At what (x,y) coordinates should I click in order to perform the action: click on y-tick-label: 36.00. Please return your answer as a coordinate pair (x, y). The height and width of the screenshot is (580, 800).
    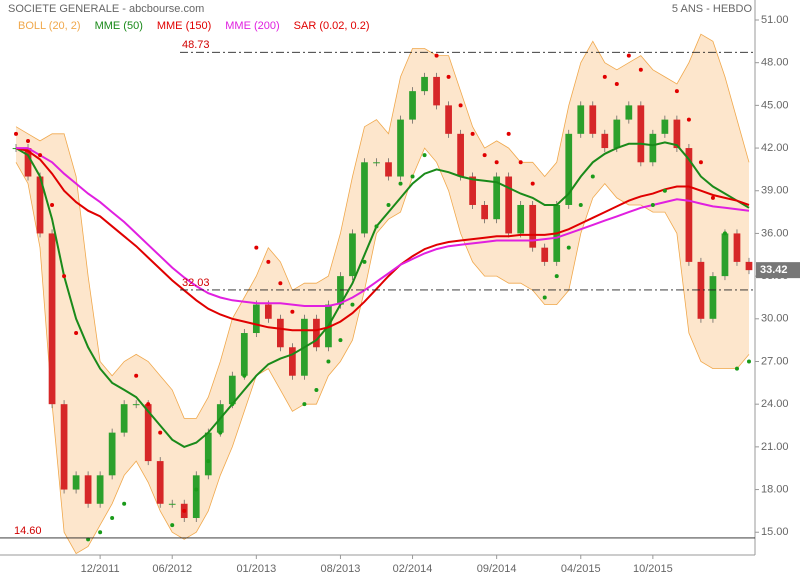
    Looking at the image, I should click on (775, 233).